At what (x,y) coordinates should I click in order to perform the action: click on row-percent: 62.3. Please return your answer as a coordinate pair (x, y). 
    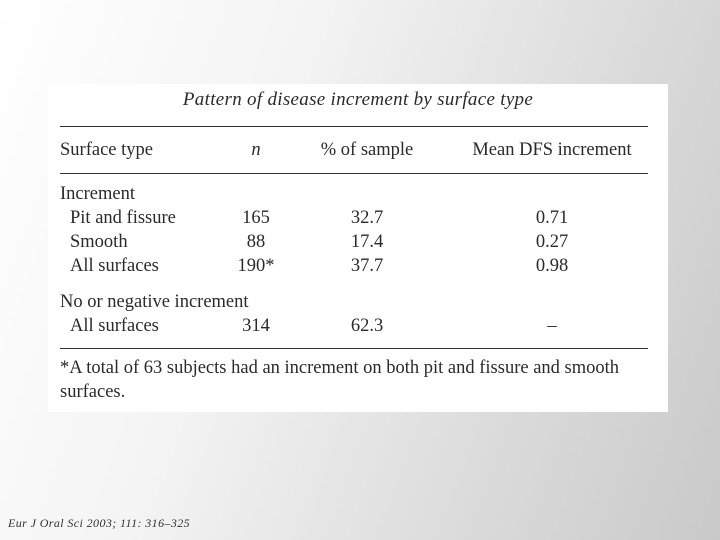
    Looking at the image, I should click on (367, 326).